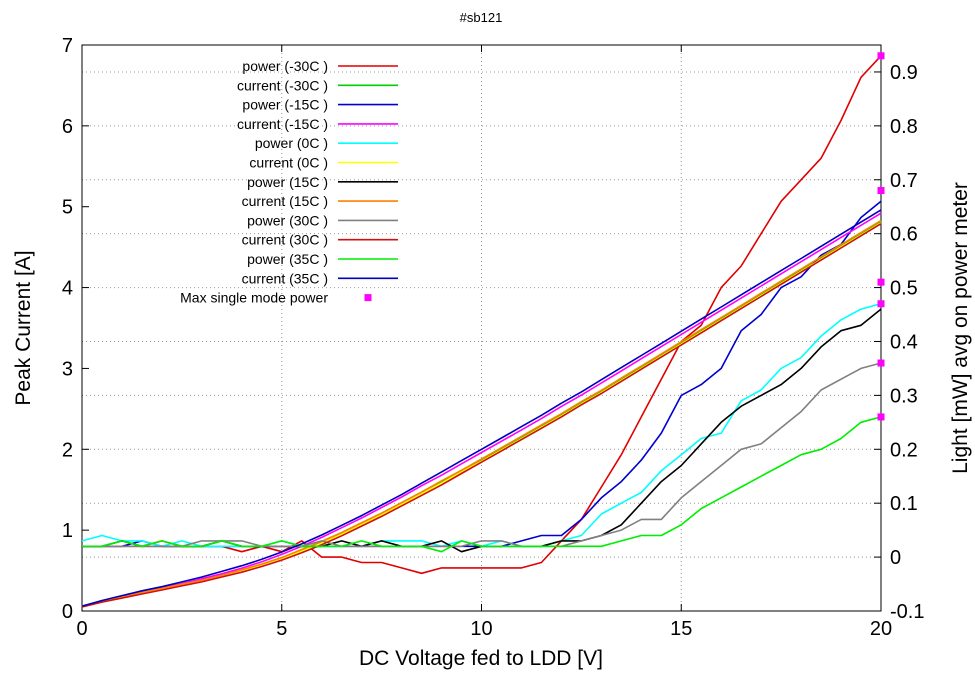 The height and width of the screenshot is (674, 975). Describe the element at coordinates (895, 558) in the screenshot. I see `y2-tick-label: 0` at that location.